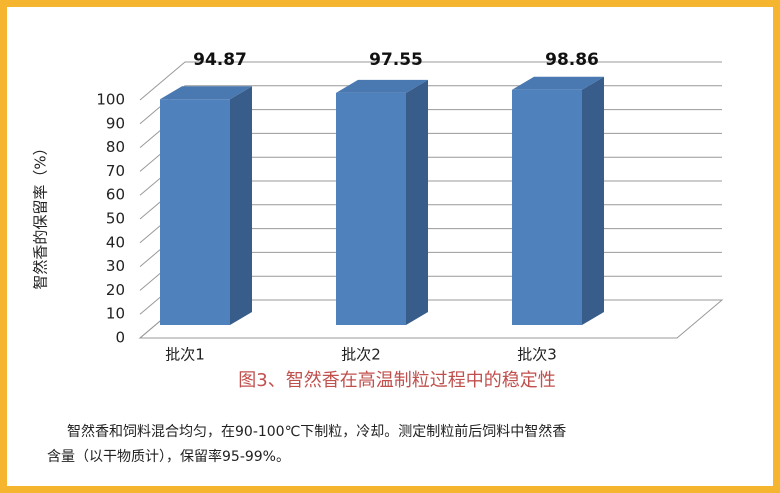  Describe the element at coordinates (316, 431) in the screenshot. I see `note-line: 智然香和饲料混合均匀，在90-100℃下制粒，冷却。测定制粒前后饲料中智然香` at that location.